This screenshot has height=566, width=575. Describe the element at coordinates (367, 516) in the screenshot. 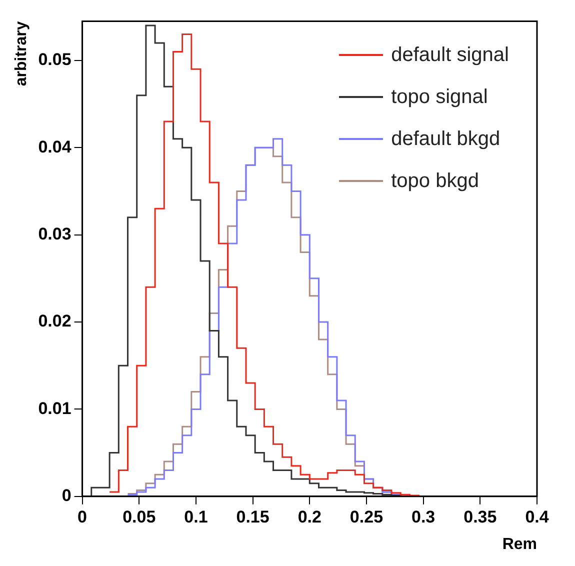

I see `x-tick-label: 0.25` at that location.